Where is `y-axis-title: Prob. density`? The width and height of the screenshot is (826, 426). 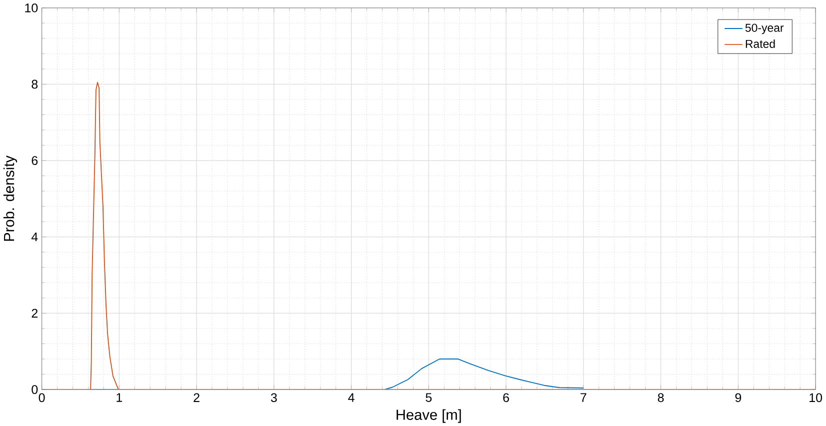
y-axis-title: Prob. density is located at coordinates (10, 198).